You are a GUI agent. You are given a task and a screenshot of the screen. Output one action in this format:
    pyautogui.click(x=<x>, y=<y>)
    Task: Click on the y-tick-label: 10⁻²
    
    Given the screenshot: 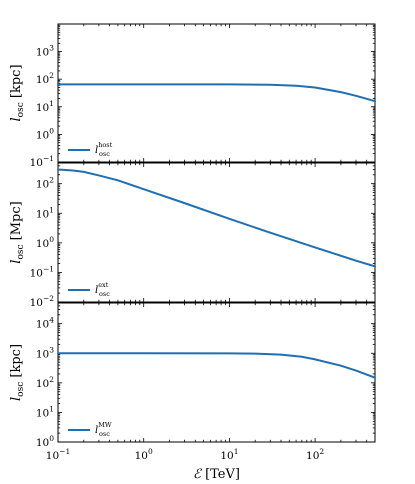 What is the action you would take?
    pyautogui.click(x=42, y=301)
    